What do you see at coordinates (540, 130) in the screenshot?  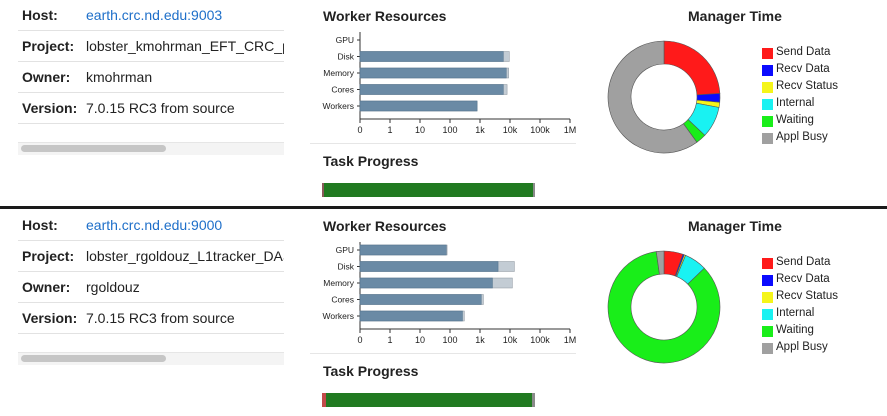 I see `x-tick-label: 100k` at bounding box center [540, 130].